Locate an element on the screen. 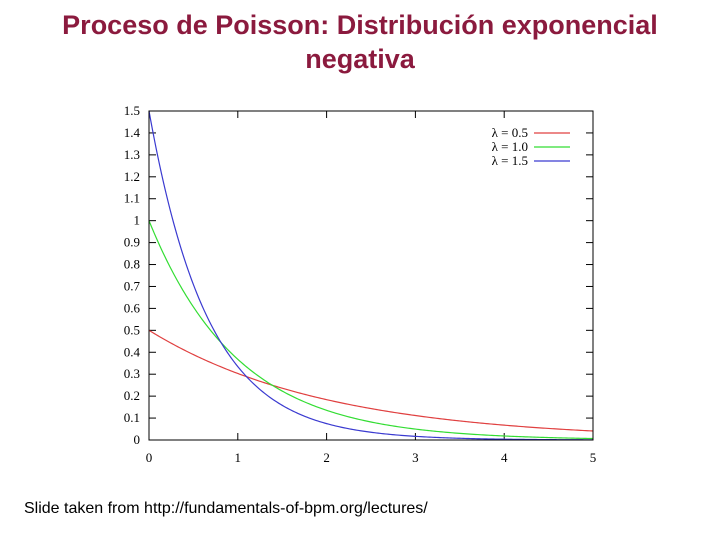 The height and width of the screenshot is (540, 720). x-tick-label: 5 is located at coordinates (593, 457).